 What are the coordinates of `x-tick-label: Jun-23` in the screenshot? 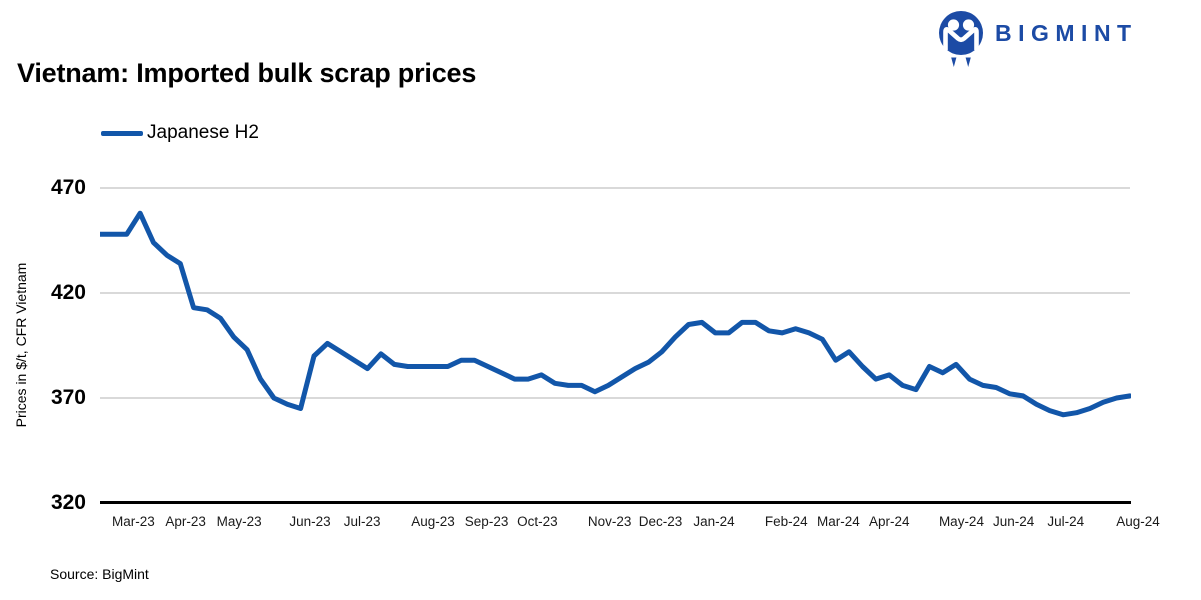 It's located at (310, 521).